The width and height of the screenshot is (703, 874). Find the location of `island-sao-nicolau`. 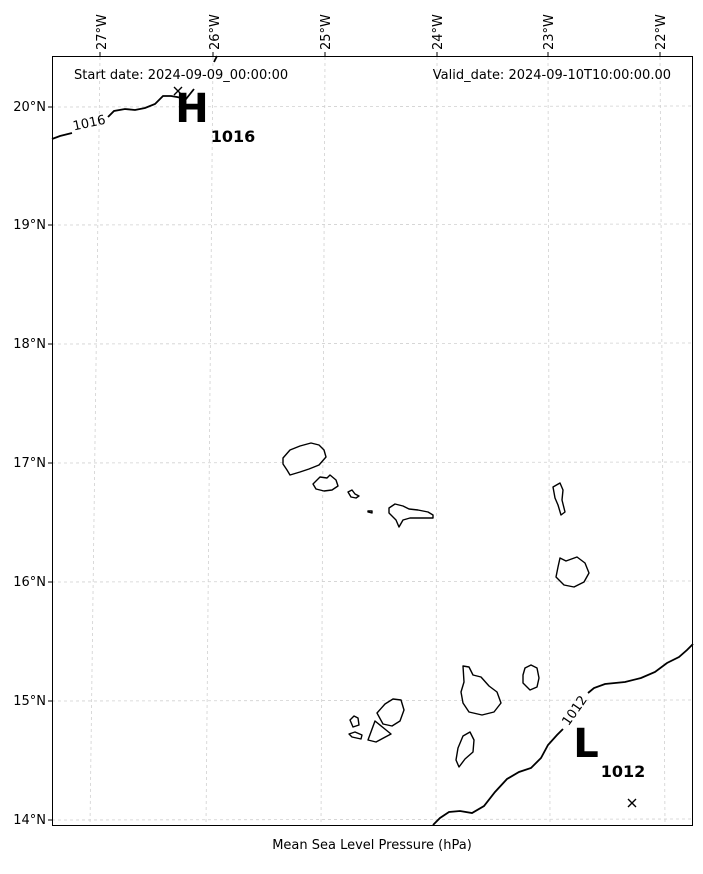

island-sao-nicolau is located at coordinates (411, 515).